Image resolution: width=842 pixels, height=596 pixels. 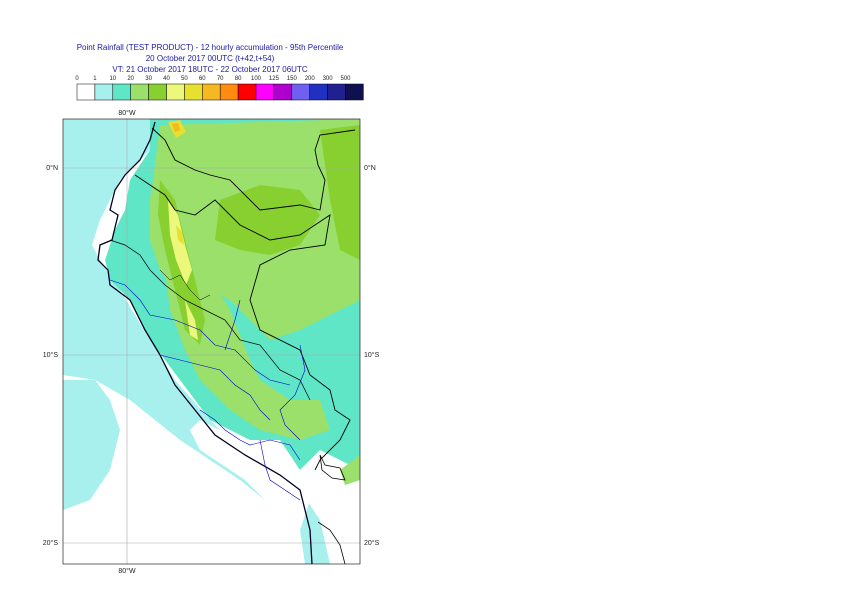 What do you see at coordinates (127, 571) in the screenshot?
I see `lon-label-bottom: 80°W` at bounding box center [127, 571].